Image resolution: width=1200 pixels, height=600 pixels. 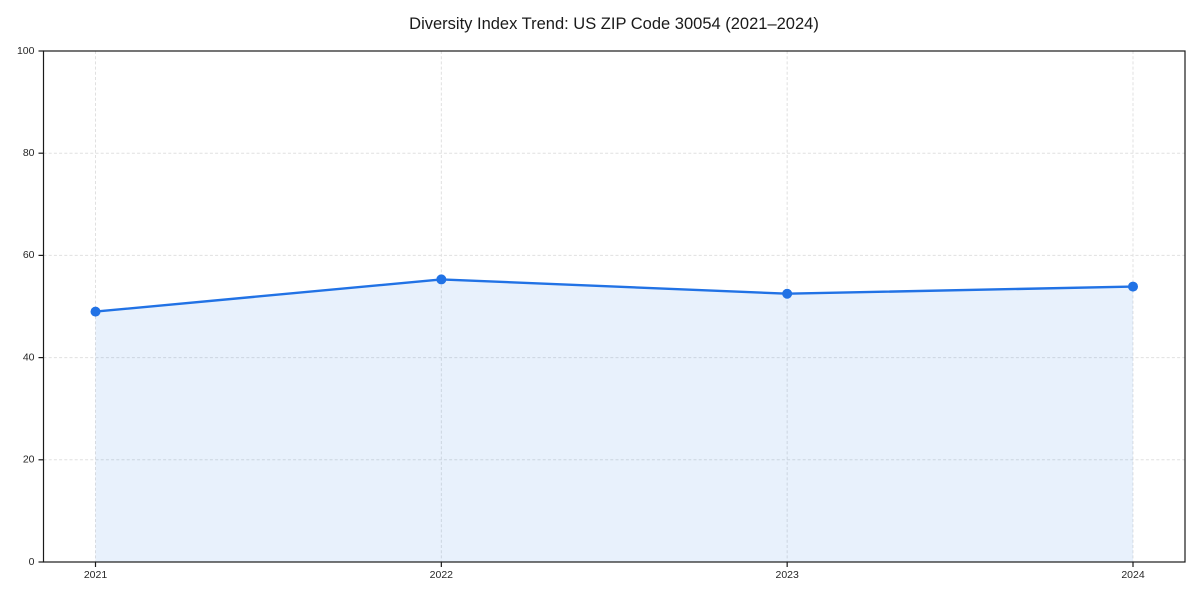 I want to click on x-tick-label: 2023, so click(x=787, y=575).